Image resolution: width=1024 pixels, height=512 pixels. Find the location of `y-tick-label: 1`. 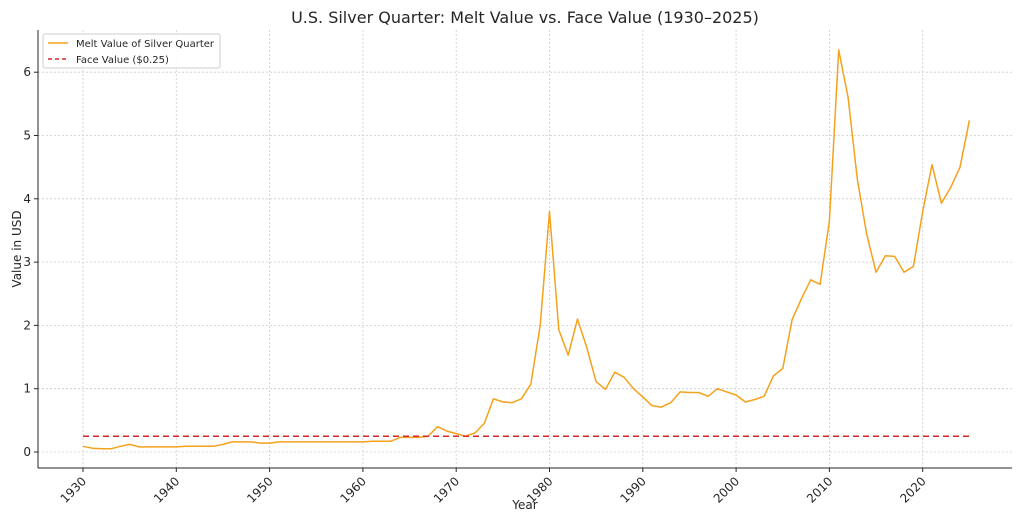

y-tick-label: 1 is located at coordinates (27, 389).